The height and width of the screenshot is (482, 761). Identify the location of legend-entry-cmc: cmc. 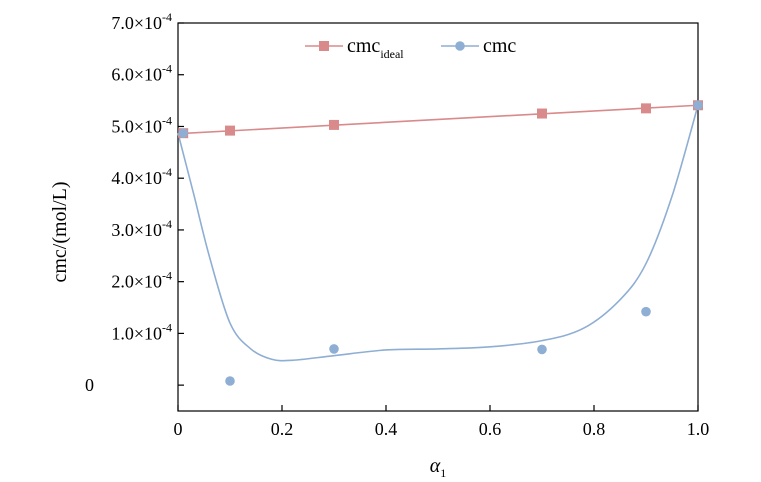
(478, 46).